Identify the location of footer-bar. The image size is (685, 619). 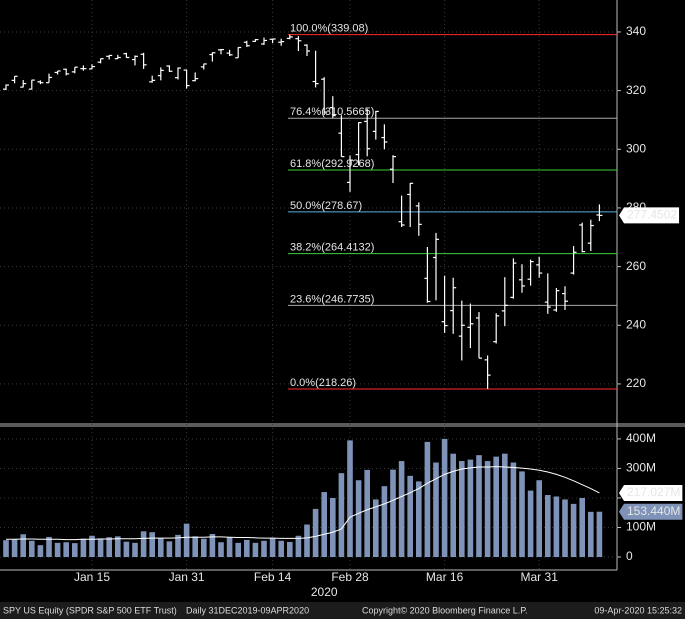
(342, 610).